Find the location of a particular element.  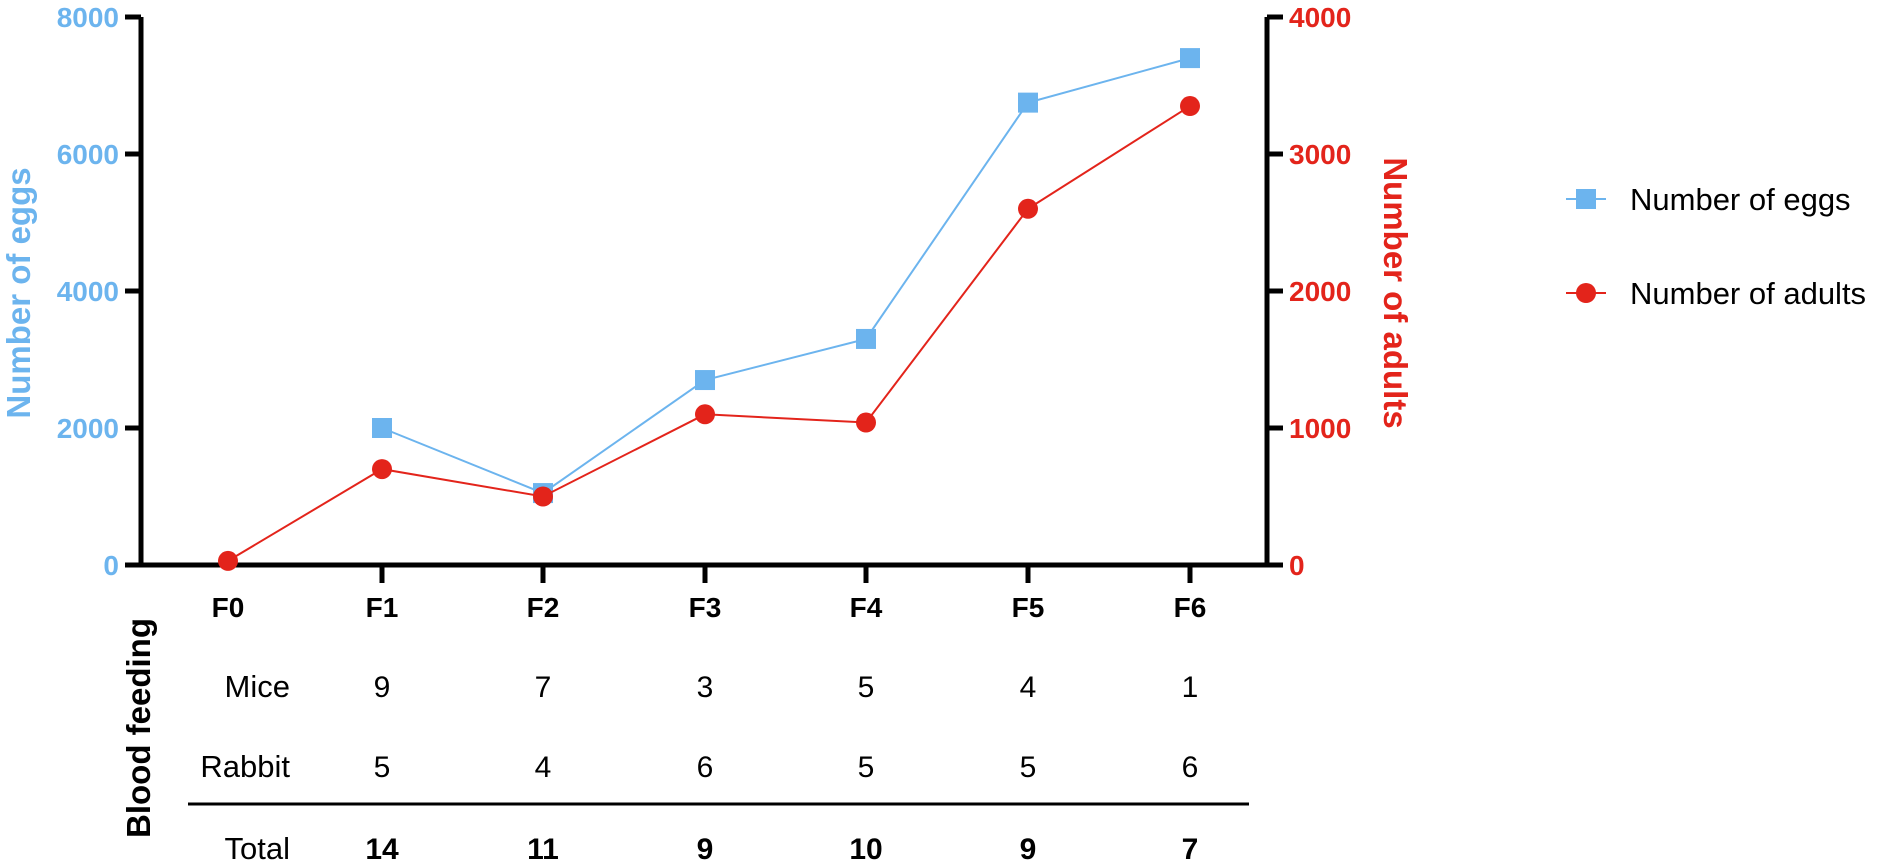

right-tick-label: 1000 is located at coordinates (1320, 428).